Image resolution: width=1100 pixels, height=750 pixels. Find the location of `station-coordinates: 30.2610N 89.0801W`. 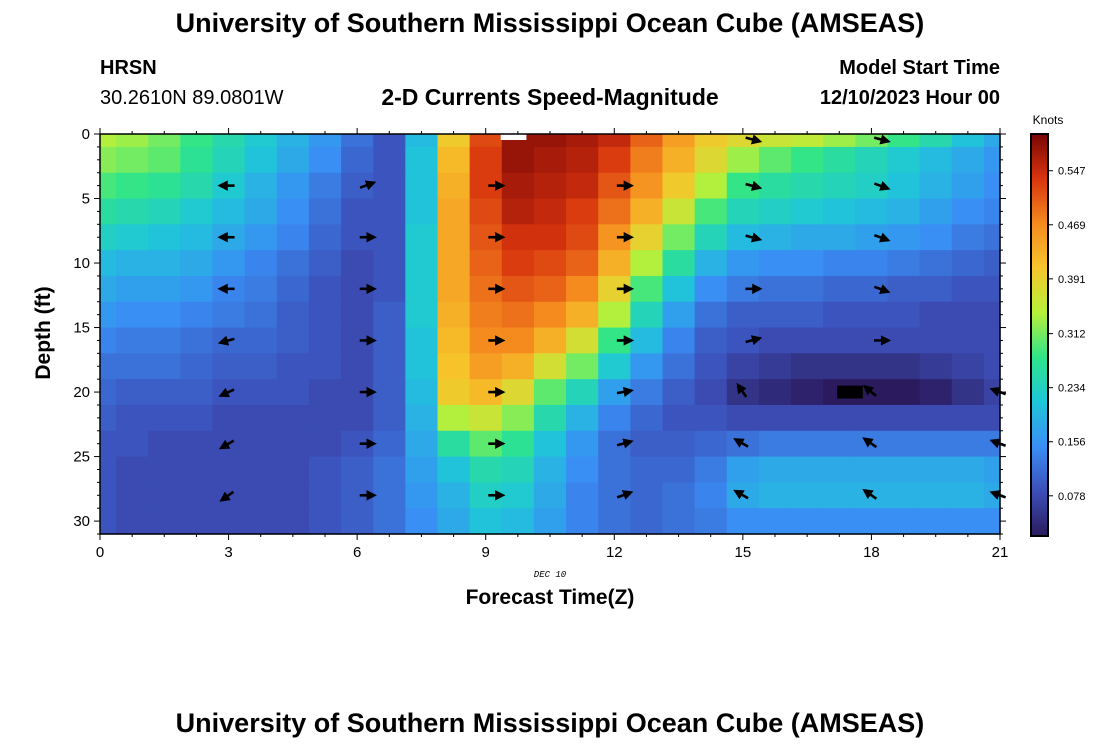

station-coordinates: 30.2610N 89.0801W is located at coordinates (192, 98).